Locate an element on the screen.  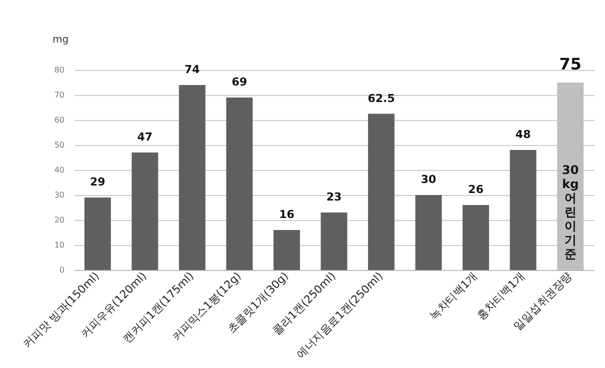
data-label: 23 is located at coordinates (334, 197).